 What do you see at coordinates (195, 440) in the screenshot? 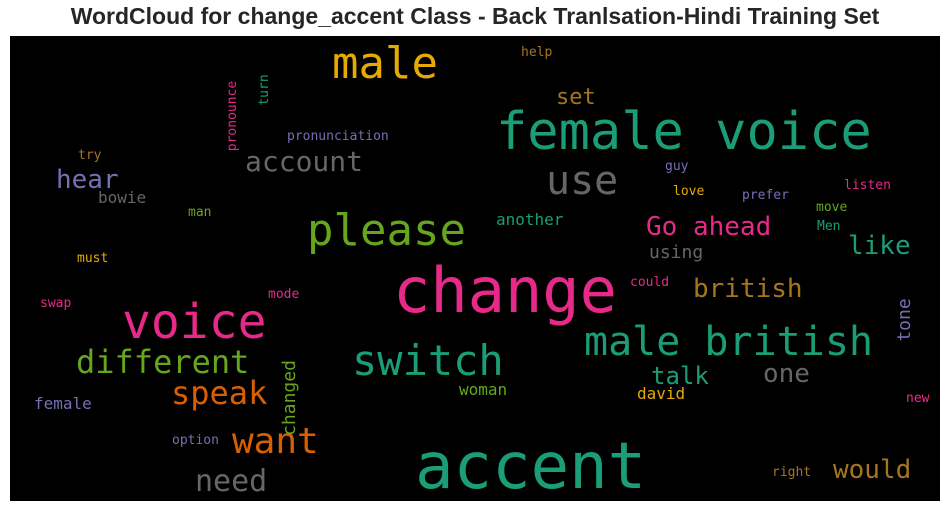
I see `word-option: option` at bounding box center [195, 440].